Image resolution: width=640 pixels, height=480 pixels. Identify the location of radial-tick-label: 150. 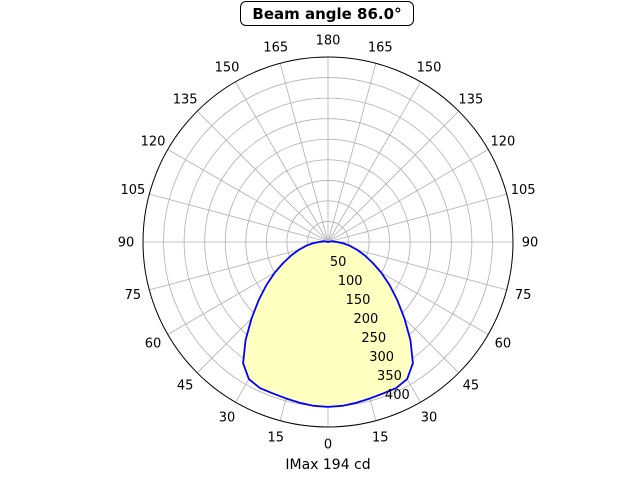
(358, 300).